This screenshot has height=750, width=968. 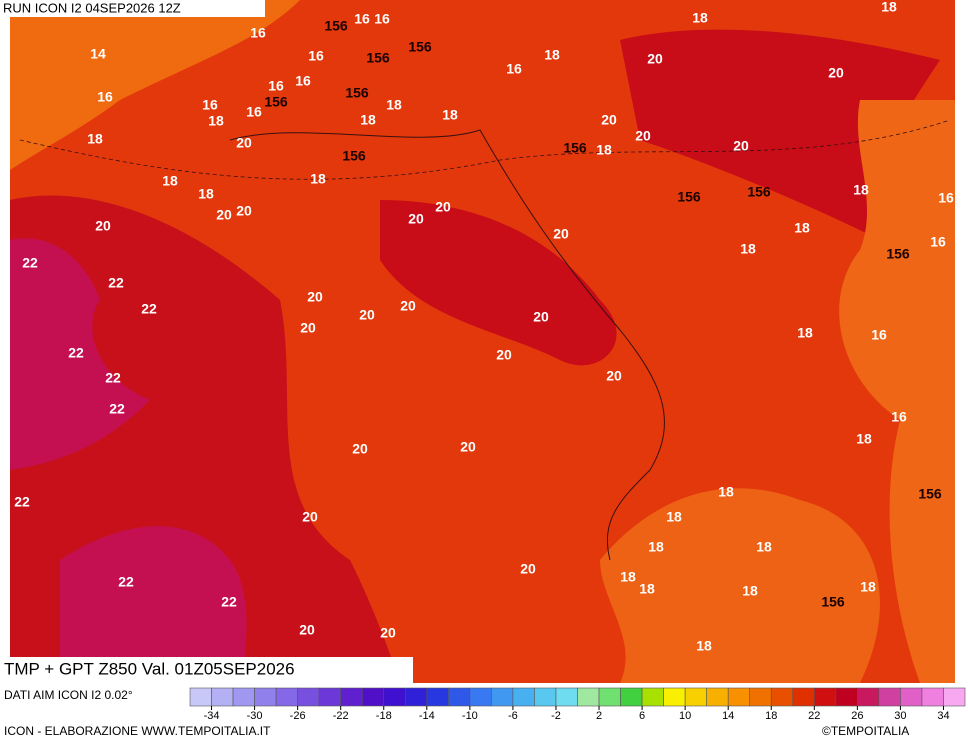 I want to click on title-box, so click(x=206, y=670).